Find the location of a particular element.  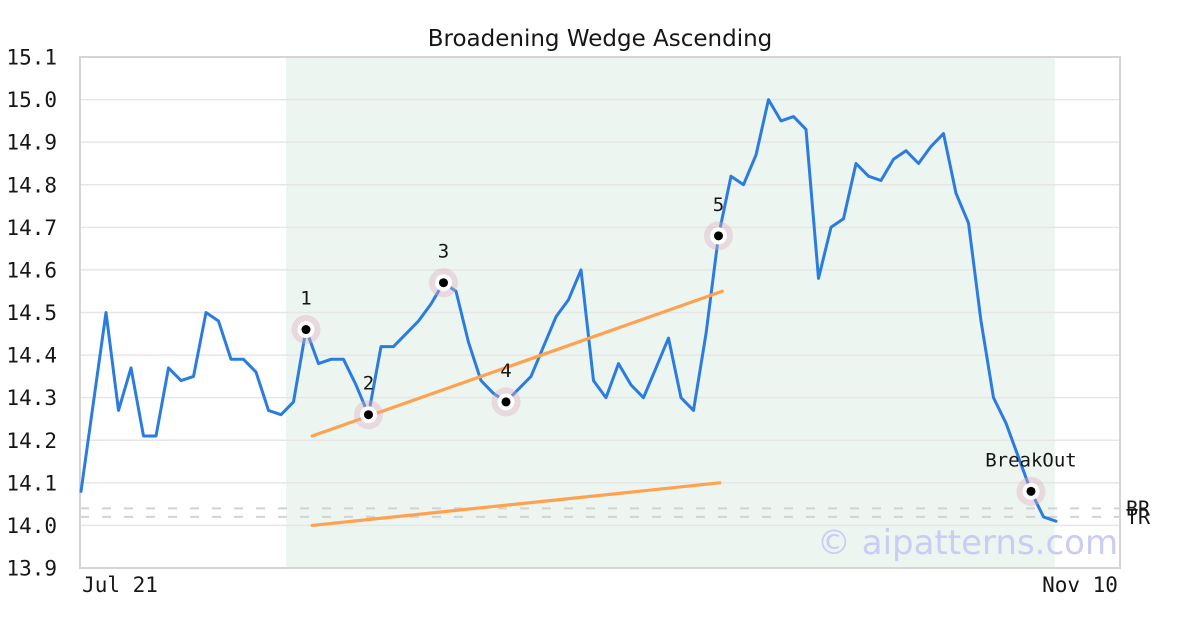

marker-label-5: 5 is located at coordinates (718, 205).